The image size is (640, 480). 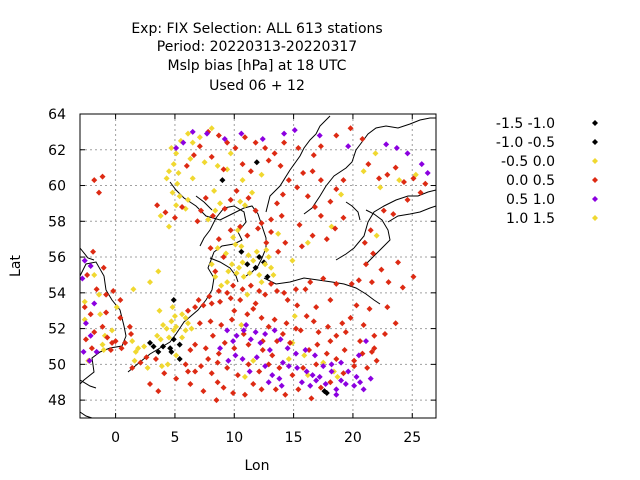 What do you see at coordinates (57, 187) in the screenshot?
I see `y-tick-label: 60` at bounding box center [57, 187].